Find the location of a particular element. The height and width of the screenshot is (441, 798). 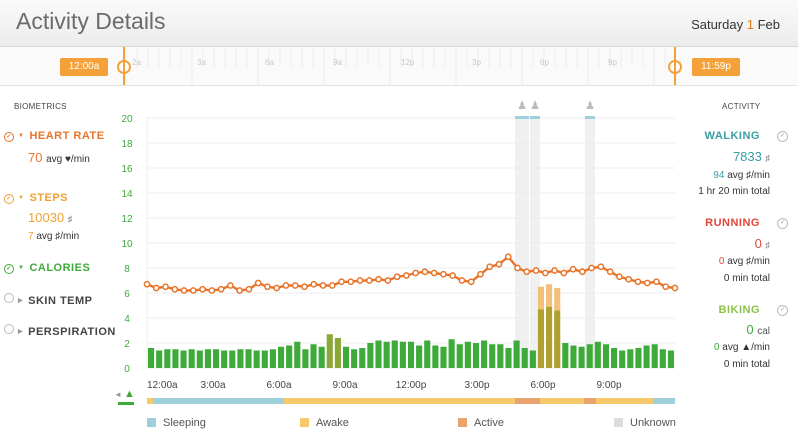

bar-cap is located at coordinates (541, 298).